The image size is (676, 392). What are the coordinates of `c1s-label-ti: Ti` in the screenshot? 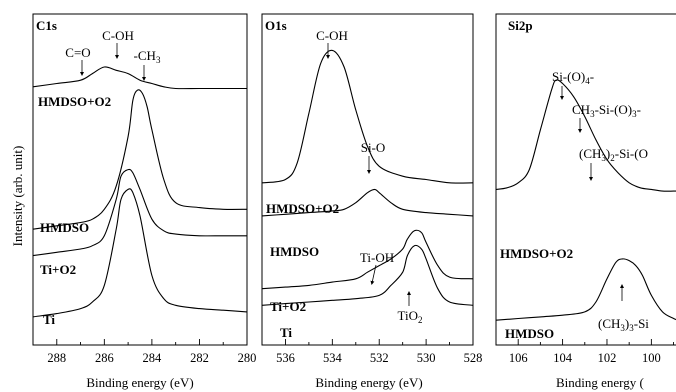 It's located at (49, 319).